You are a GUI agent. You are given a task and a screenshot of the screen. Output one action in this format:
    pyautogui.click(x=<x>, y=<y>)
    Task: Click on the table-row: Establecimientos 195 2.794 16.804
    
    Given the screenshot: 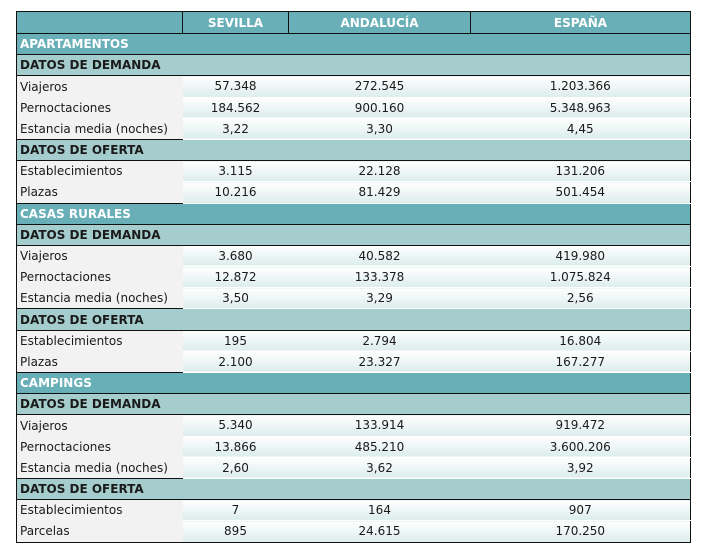 What is the action you would take?
    pyautogui.click(x=353, y=341)
    